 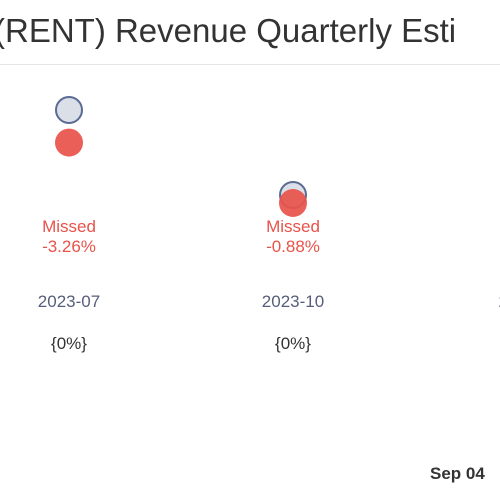 What do you see at coordinates (69, 301) in the screenshot?
I see `period-label: 2023-07` at bounding box center [69, 301].